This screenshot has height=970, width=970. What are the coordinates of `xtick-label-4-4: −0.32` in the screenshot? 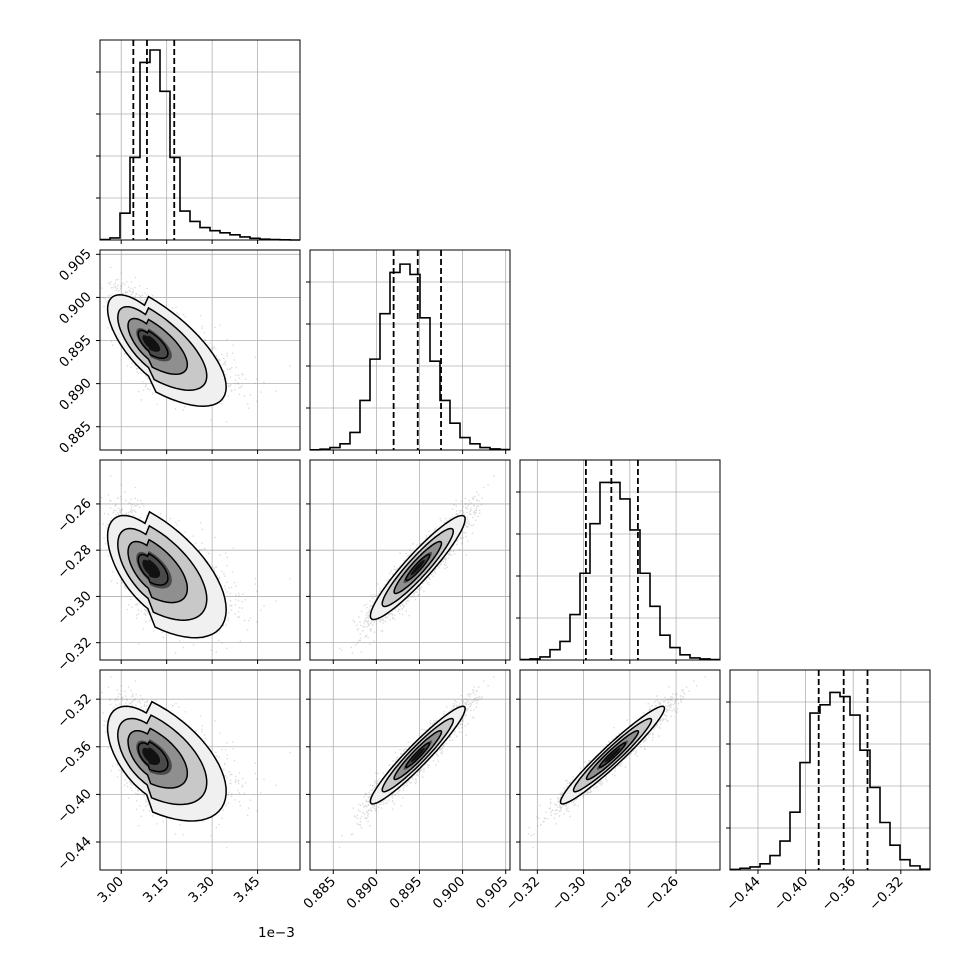 It's located at (886, 894).